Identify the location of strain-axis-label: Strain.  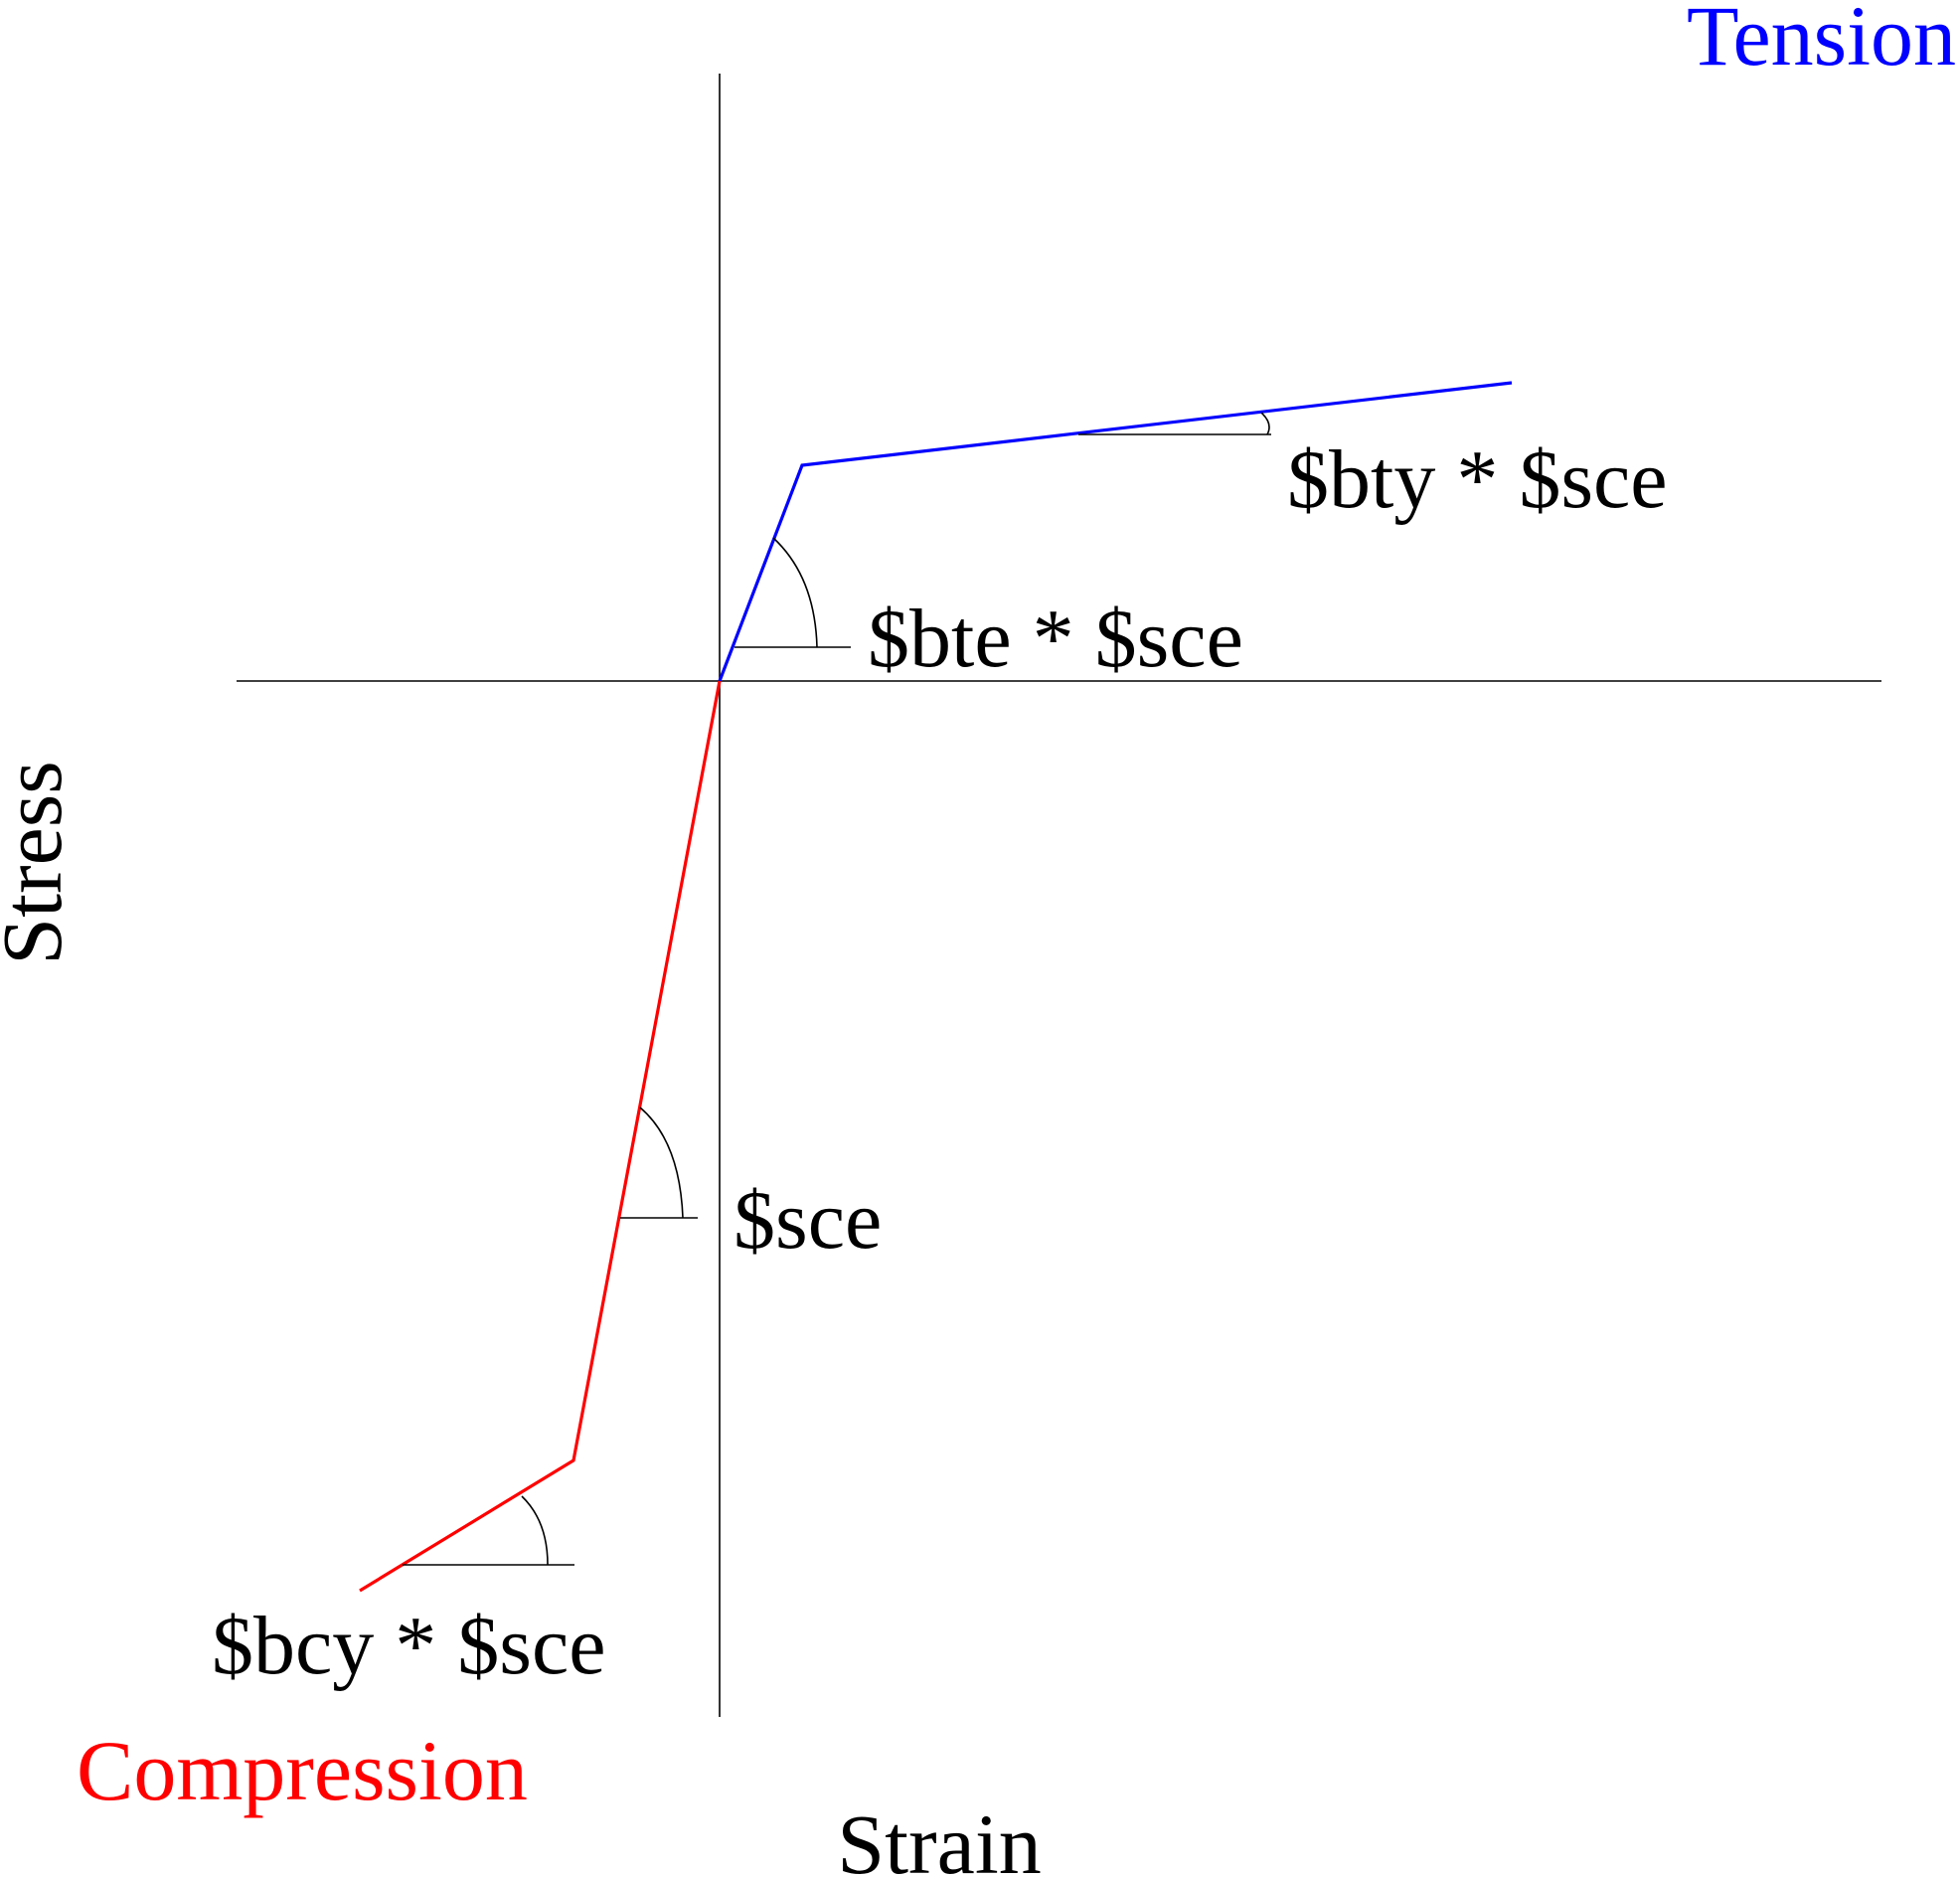
(939, 1836).